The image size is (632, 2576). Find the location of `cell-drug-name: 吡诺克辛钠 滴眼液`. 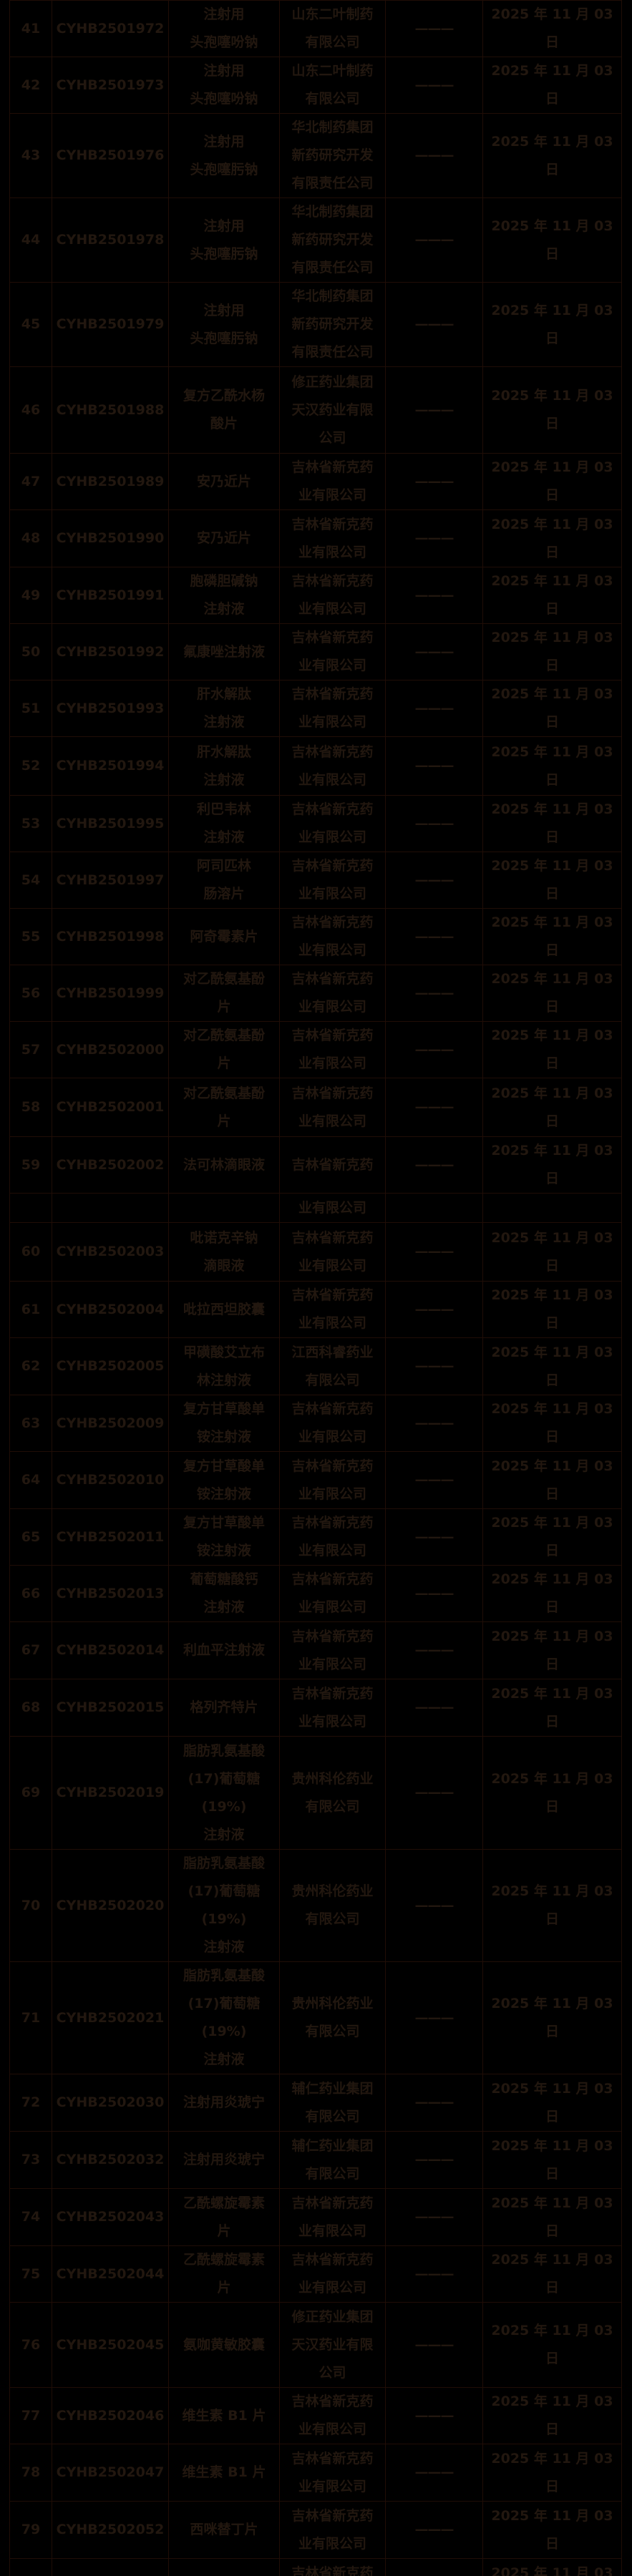

cell-drug-name: 吡诺克辛钠 滴眼液 is located at coordinates (224, 1252).